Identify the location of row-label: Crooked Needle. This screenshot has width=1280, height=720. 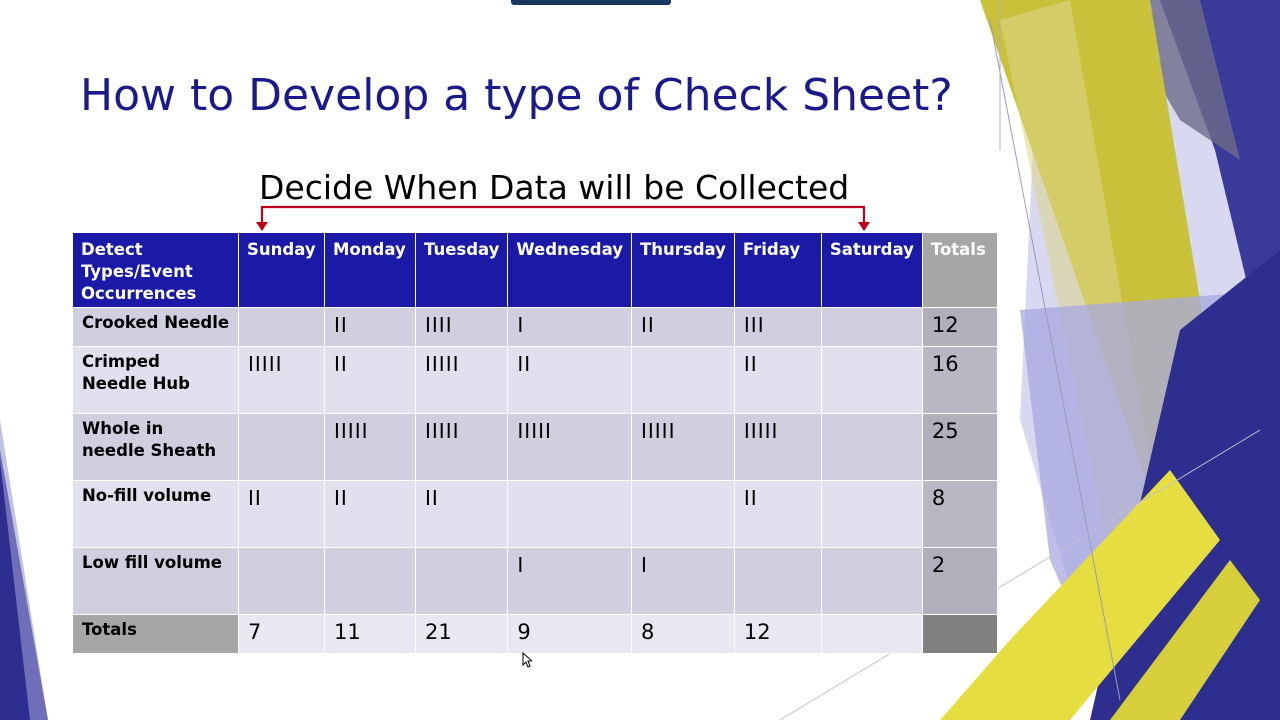
(155, 327).